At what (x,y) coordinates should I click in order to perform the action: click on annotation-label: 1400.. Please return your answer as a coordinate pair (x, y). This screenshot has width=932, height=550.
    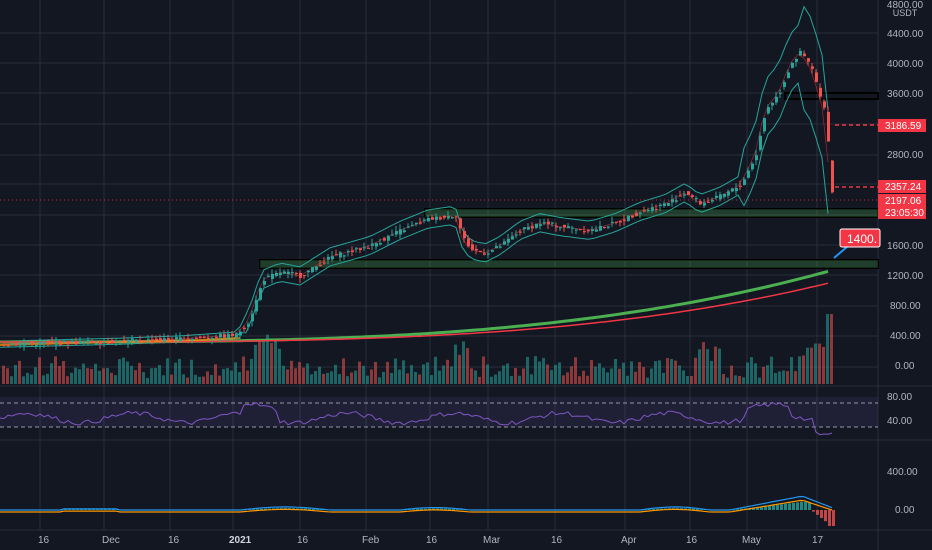
    Looking at the image, I should click on (862, 239).